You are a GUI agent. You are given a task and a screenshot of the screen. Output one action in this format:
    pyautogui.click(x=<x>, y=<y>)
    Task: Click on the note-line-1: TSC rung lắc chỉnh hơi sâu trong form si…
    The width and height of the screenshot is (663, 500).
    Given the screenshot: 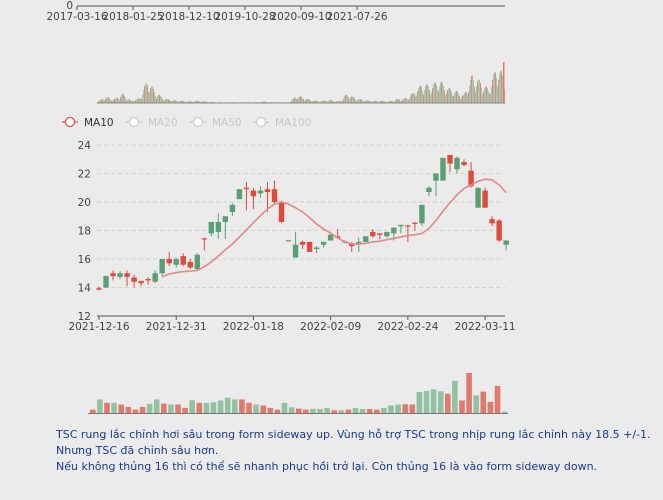 What is the action you would take?
    pyautogui.click(x=353, y=434)
    